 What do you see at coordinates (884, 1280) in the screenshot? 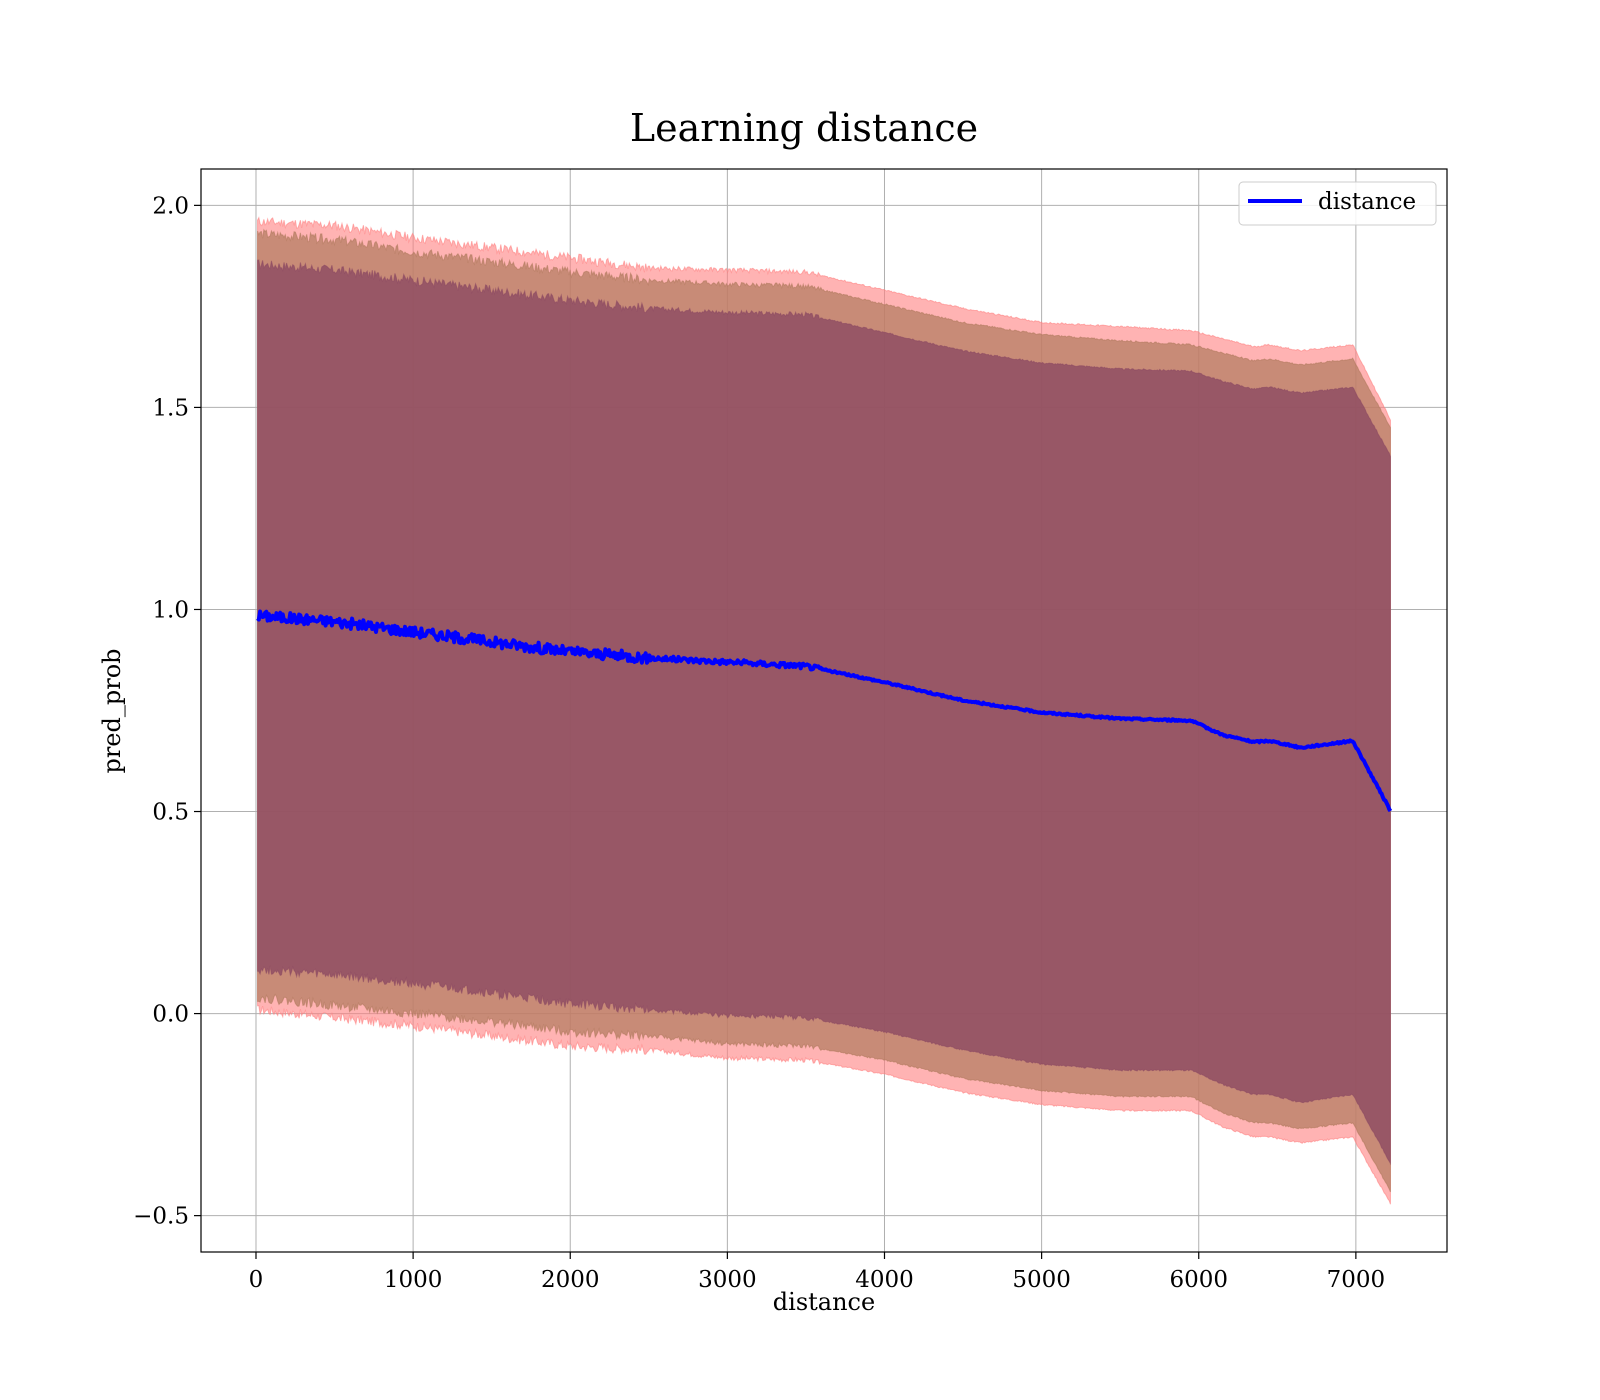
I see `x-tick-label: 4000` at bounding box center [884, 1280].